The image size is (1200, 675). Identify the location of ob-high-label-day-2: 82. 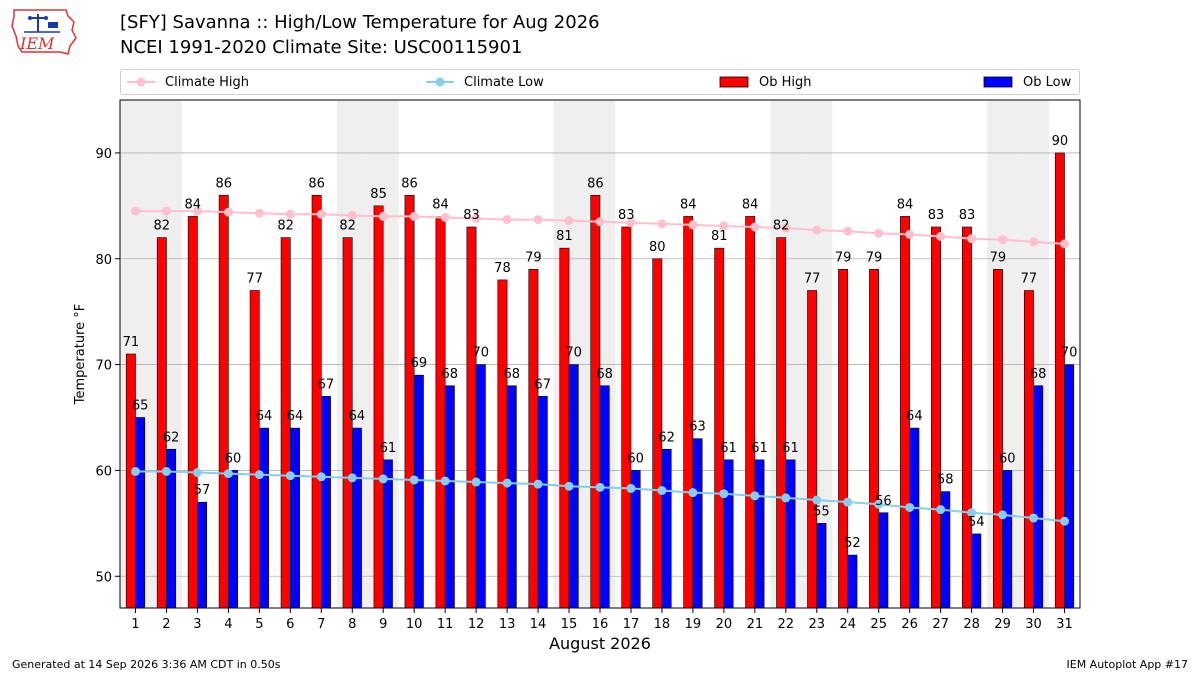
(162, 226).